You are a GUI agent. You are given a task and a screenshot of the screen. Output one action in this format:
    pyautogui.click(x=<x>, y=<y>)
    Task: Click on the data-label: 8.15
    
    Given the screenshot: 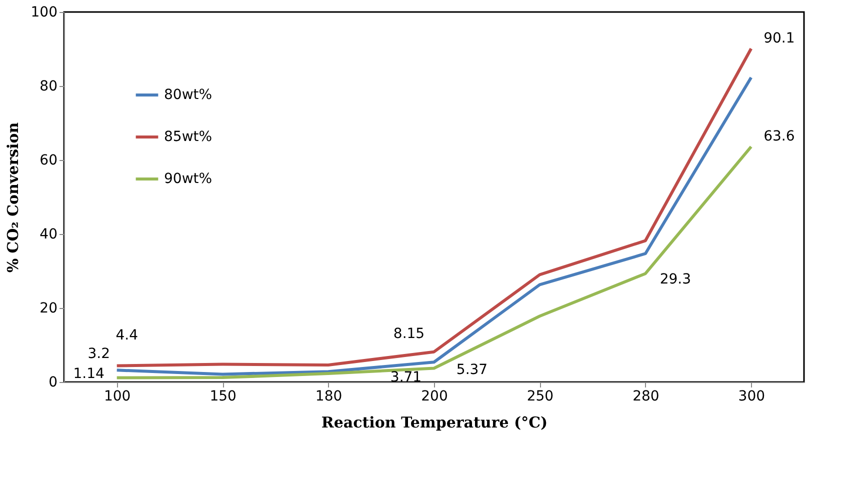 What is the action you would take?
    pyautogui.click(x=409, y=334)
    